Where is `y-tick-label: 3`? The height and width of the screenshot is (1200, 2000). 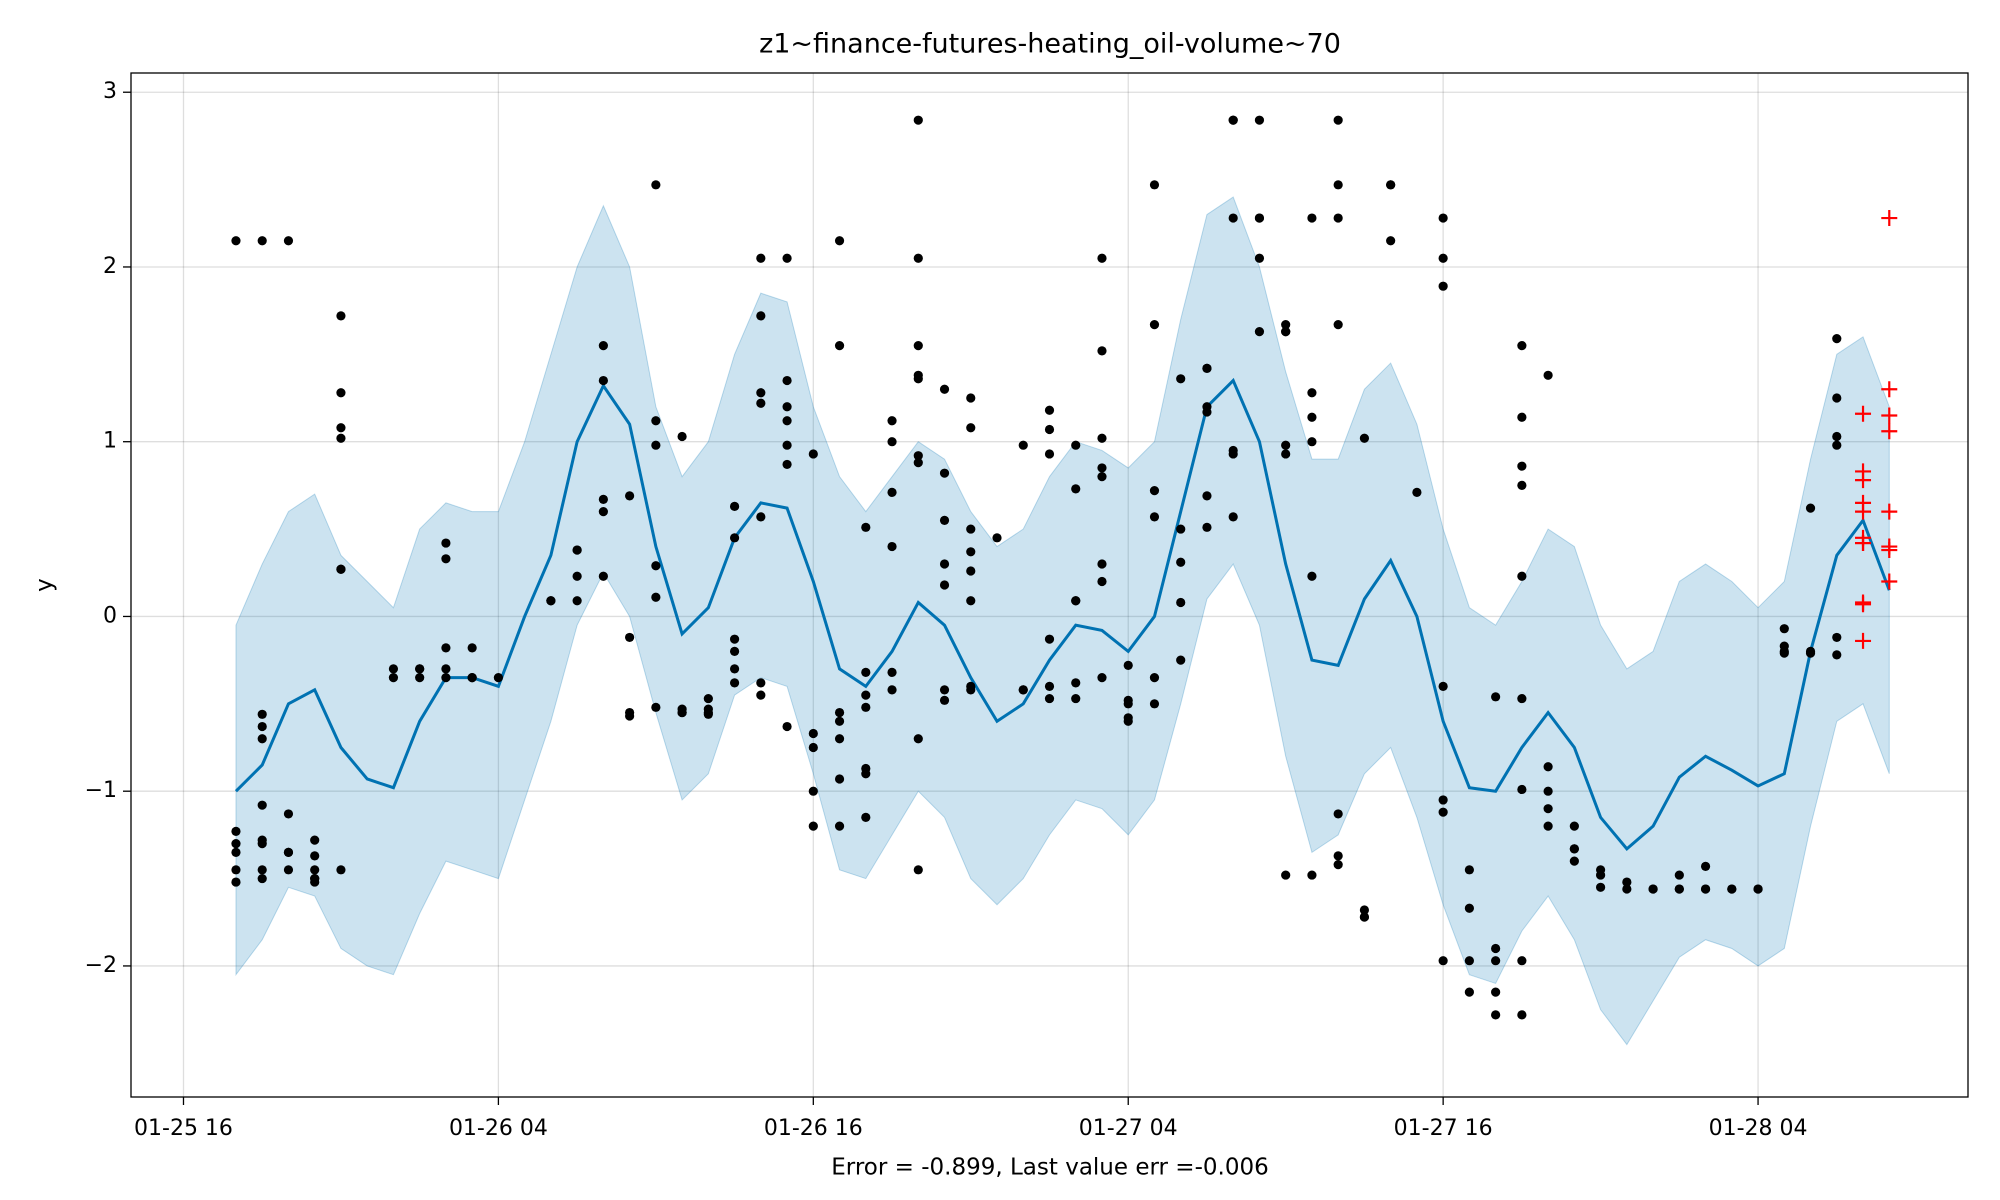 y-tick-label: 3 is located at coordinates (110, 91).